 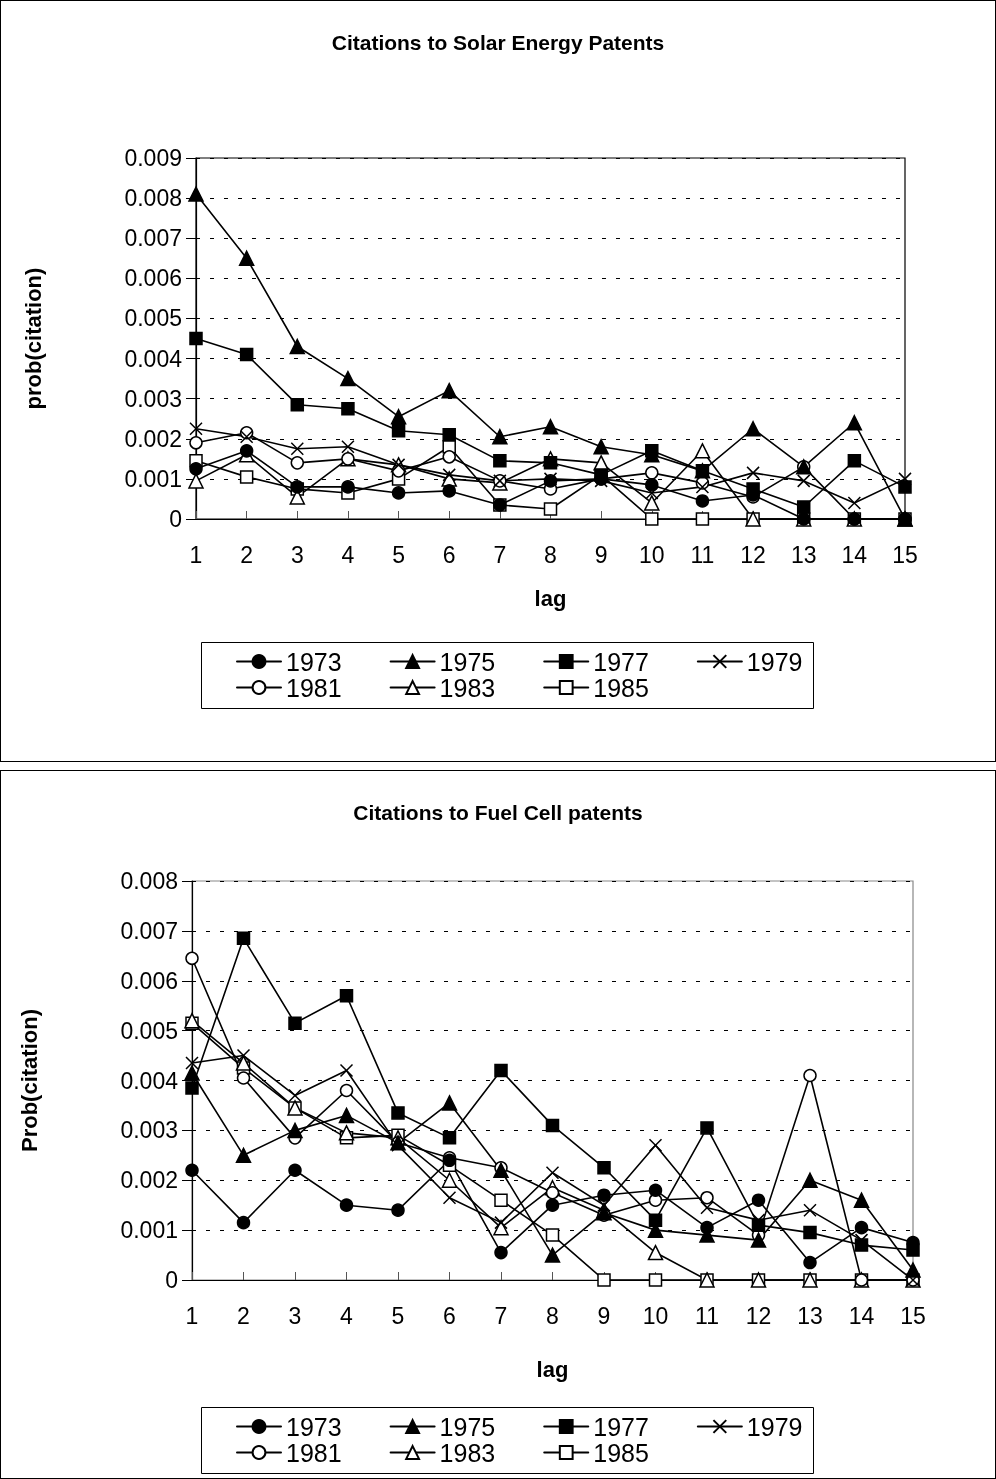 What do you see at coordinates (29, 1080) in the screenshot?
I see `y-axis-title: Prob(citation)` at bounding box center [29, 1080].